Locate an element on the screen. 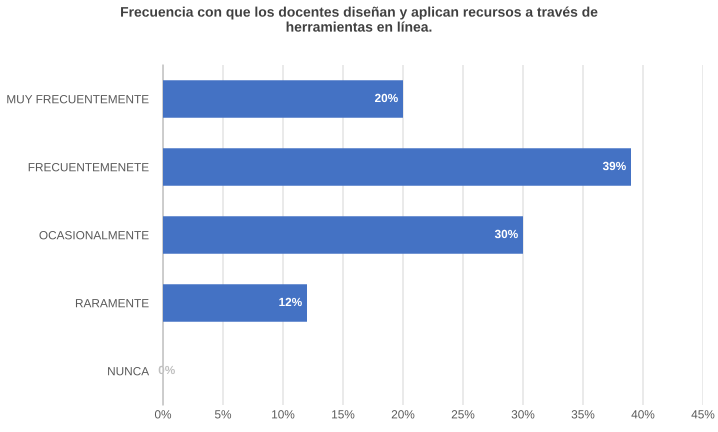 Image resolution: width=718 pixels, height=432 pixels. x-tick-label: 5% is located at coordinates (223, 414).